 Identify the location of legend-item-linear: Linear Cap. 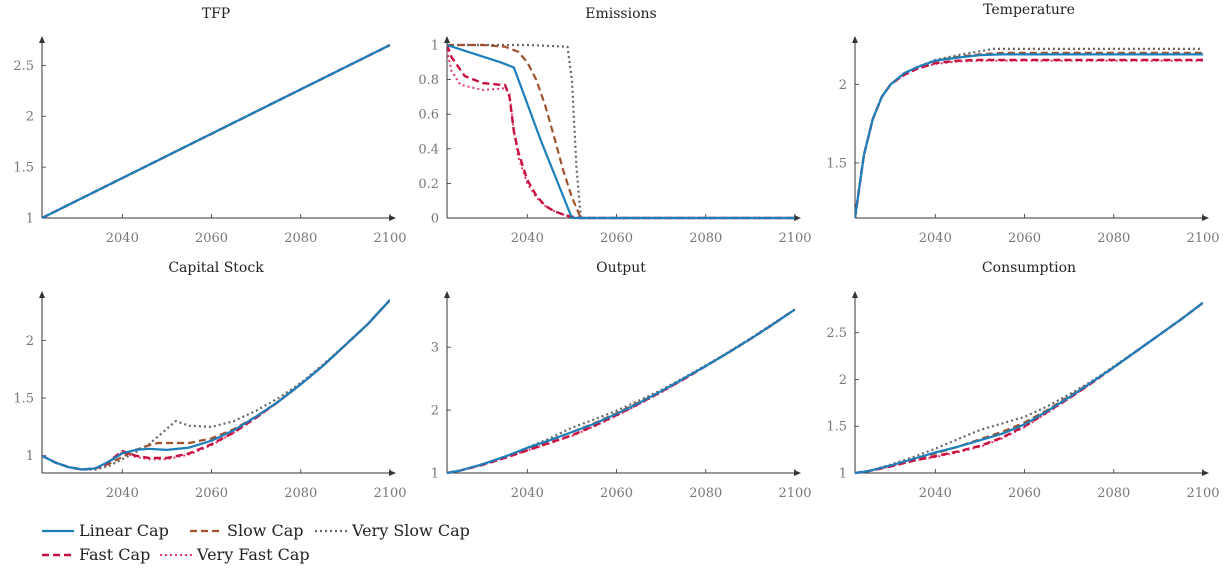
(105, 530).